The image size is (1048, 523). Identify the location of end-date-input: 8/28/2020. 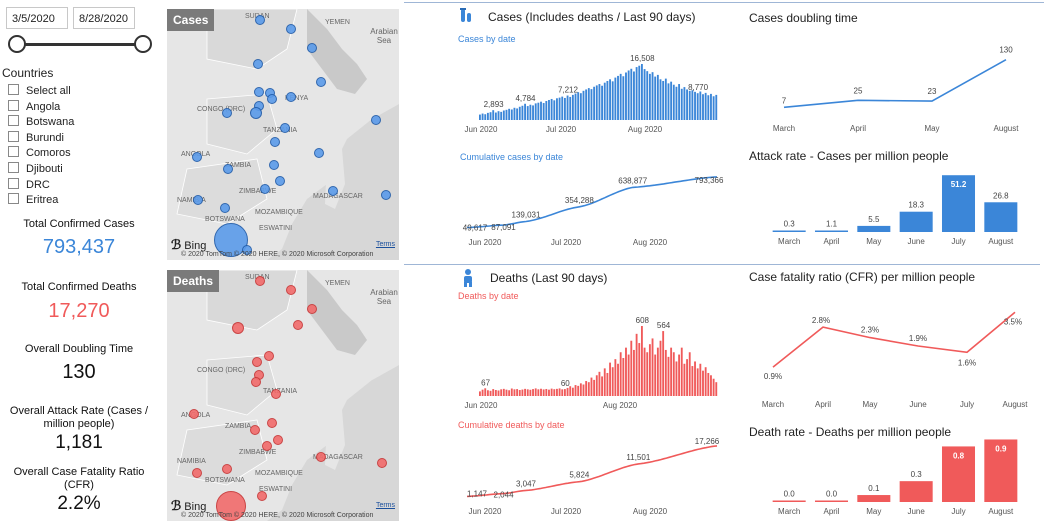
(104, 18).